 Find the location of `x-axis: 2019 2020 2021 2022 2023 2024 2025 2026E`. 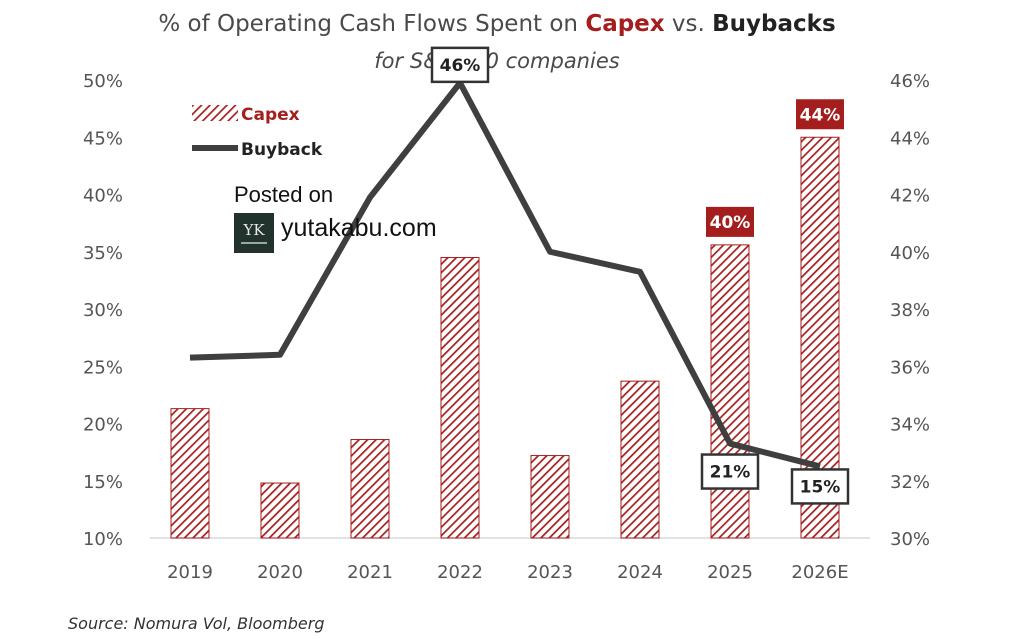

x-axis: 2019 2020 2021 2022 2023 2024 2025 2026E is located at coordinates (508, 572).